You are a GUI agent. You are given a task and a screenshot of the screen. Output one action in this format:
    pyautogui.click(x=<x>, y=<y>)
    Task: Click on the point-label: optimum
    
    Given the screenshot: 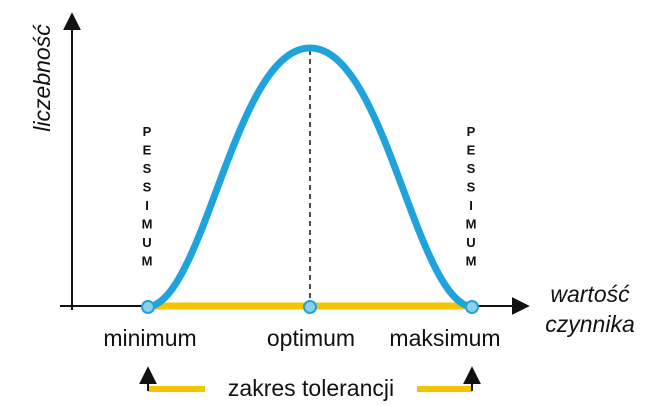 What is the action you would take?
    pyautogui.click(x=311, y=338)
    